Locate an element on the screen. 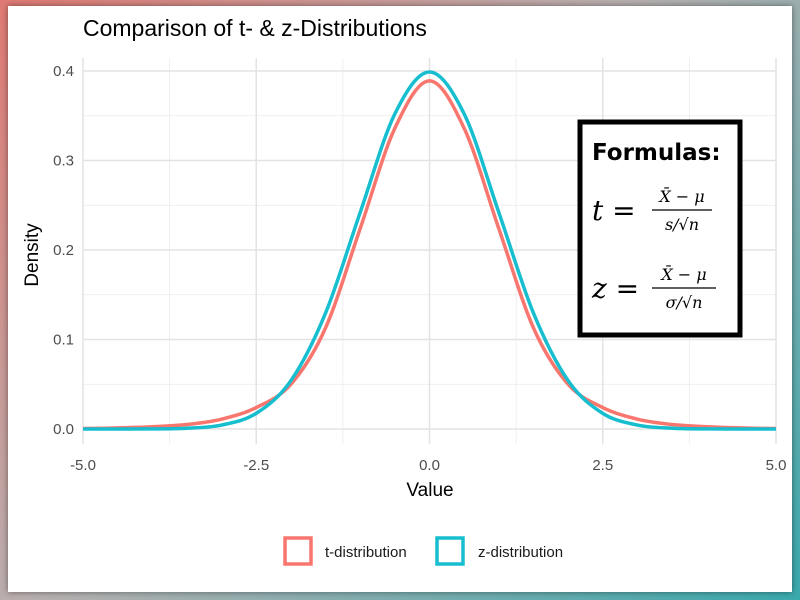 The height and width of the screenshot is (600, 800). x-tick-label: -5.0 is located at coordinates (83, 465).